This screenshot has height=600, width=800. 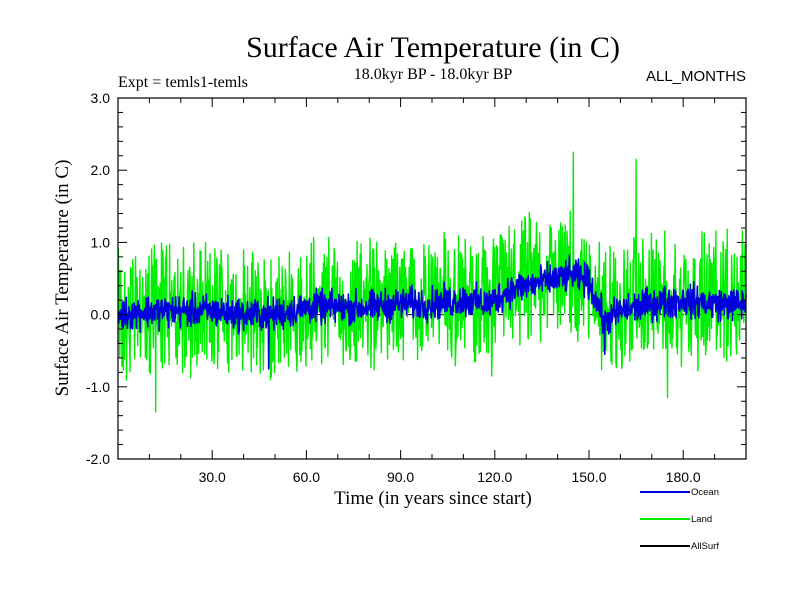 What do you see at coordinates (433, 47) in the screenshot?
I see `chart-title: Surface Air Temperature (in C)` at bounding box center [433, 47].